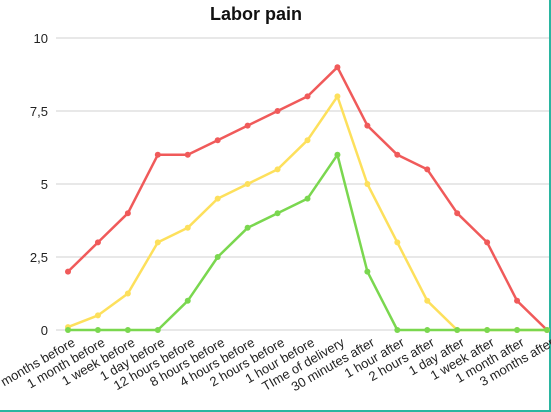 The width and height of the screenshot is (551, 412). I want to click on y-tick-label: 2,5, so click(39, 257).